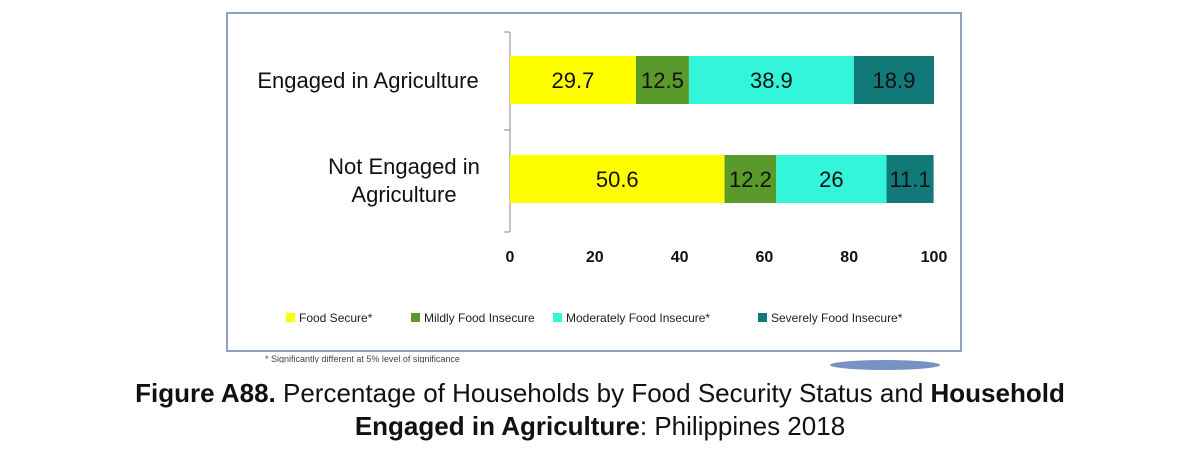 This screenshot has width=1200, height=471. Describe the element at coordinates (680, 257) in the screenshot. I see `x-tick-label-2: 40` at that location.